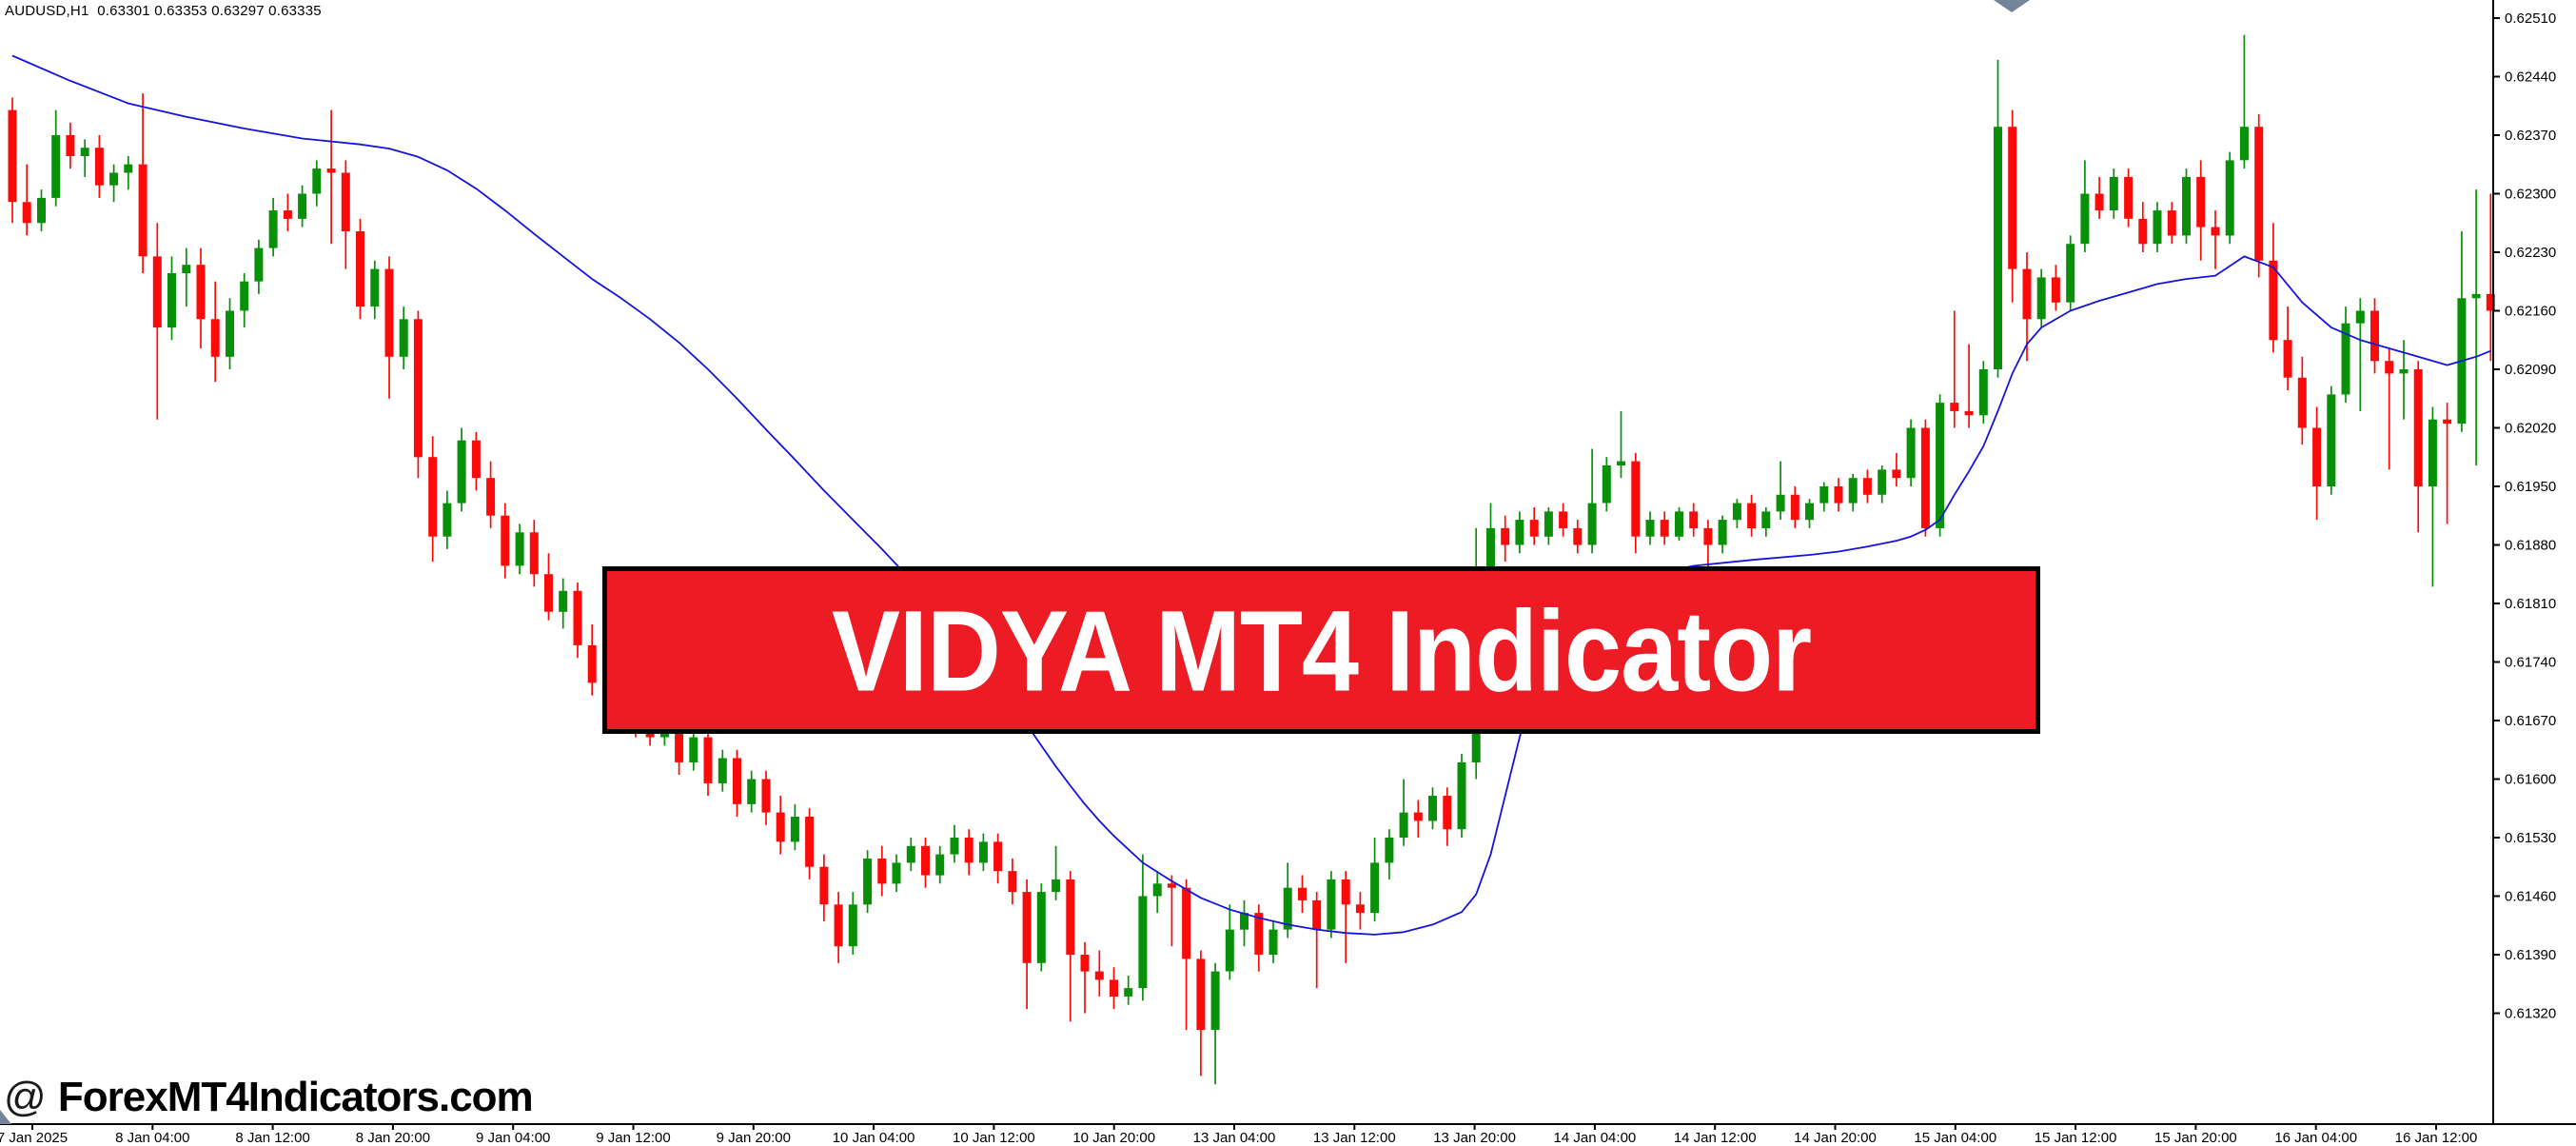  What do you see at coordinates (2530, 546) in the screenshot?
I see `price-axis-label: 0.61880` at bounding box center [2530, 546].